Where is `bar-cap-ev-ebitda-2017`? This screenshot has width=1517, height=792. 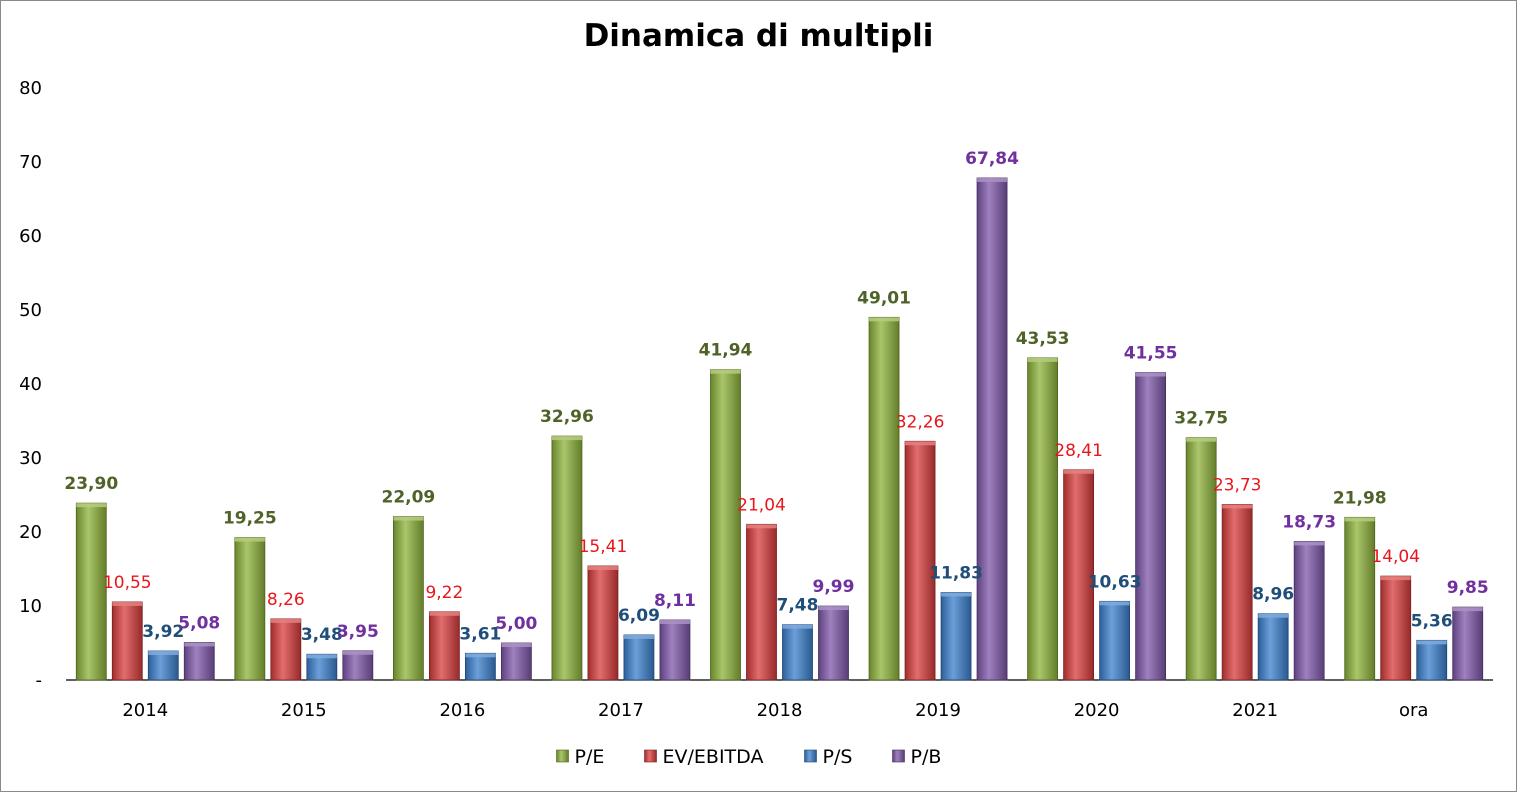
bar-cap-ev-ebitda-2017 is located at coordinates (602, 567).